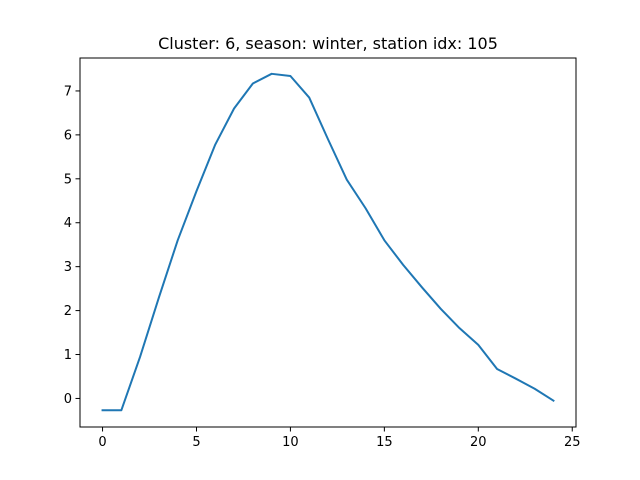  Describe the element at coordinates (68, 399) in the screenshot. I see `y-tick-label: 0` at that location.